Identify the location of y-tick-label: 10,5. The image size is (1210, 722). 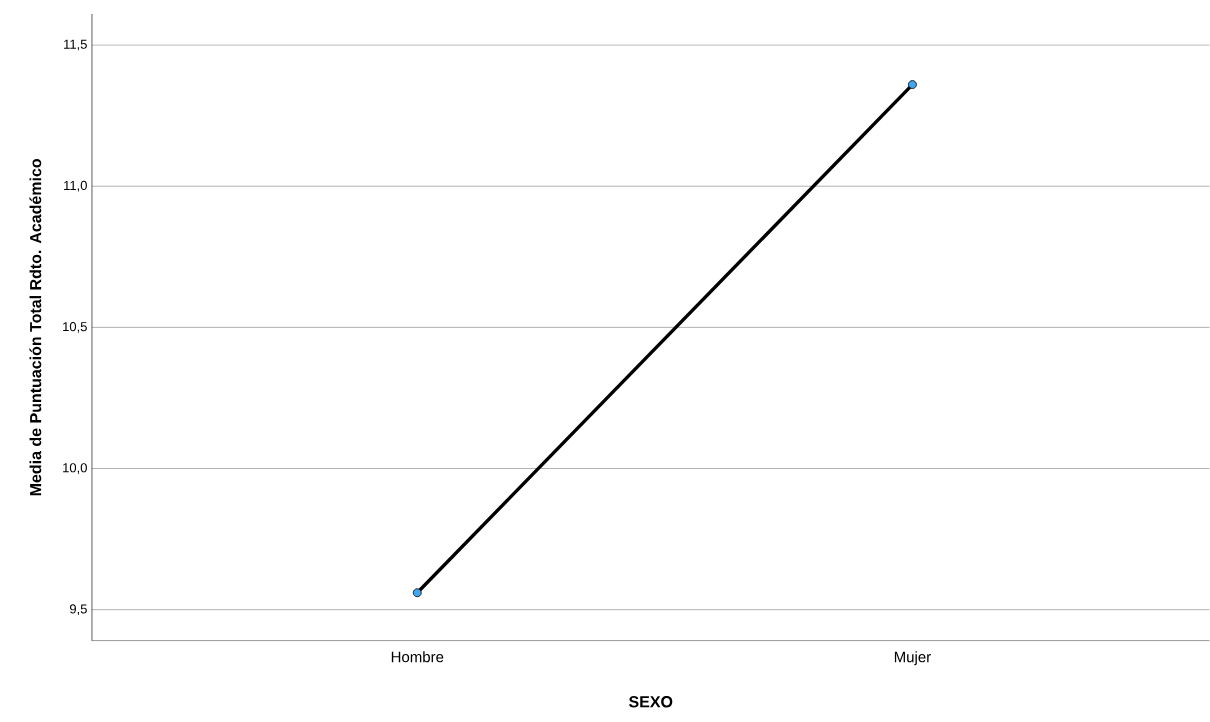
(75, 327).